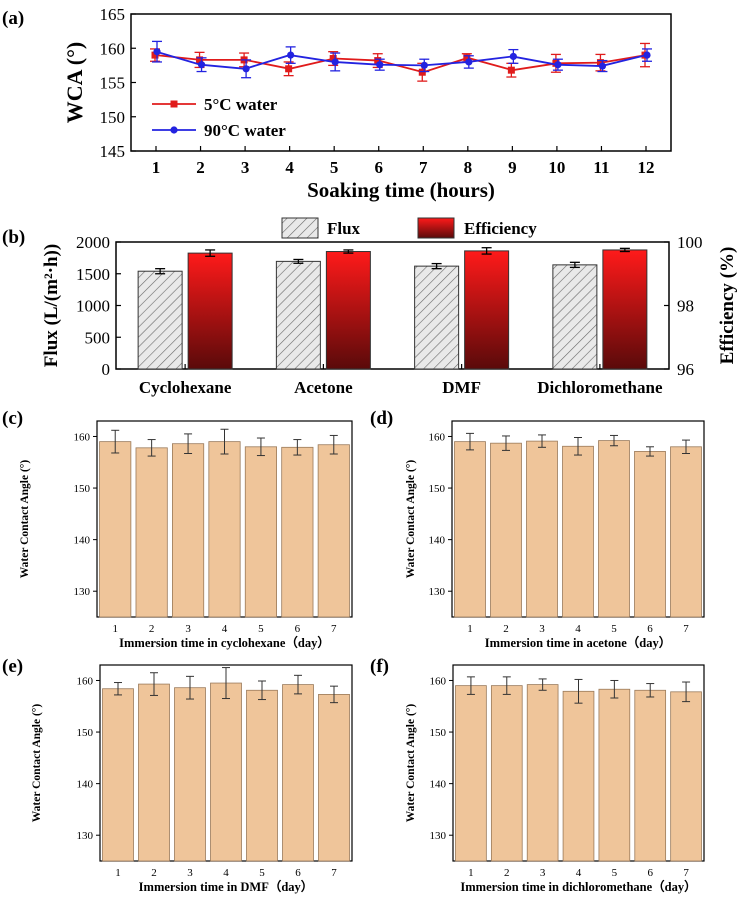  I want to click on x-tick-label: Dichloromethane, so click(600, 387).